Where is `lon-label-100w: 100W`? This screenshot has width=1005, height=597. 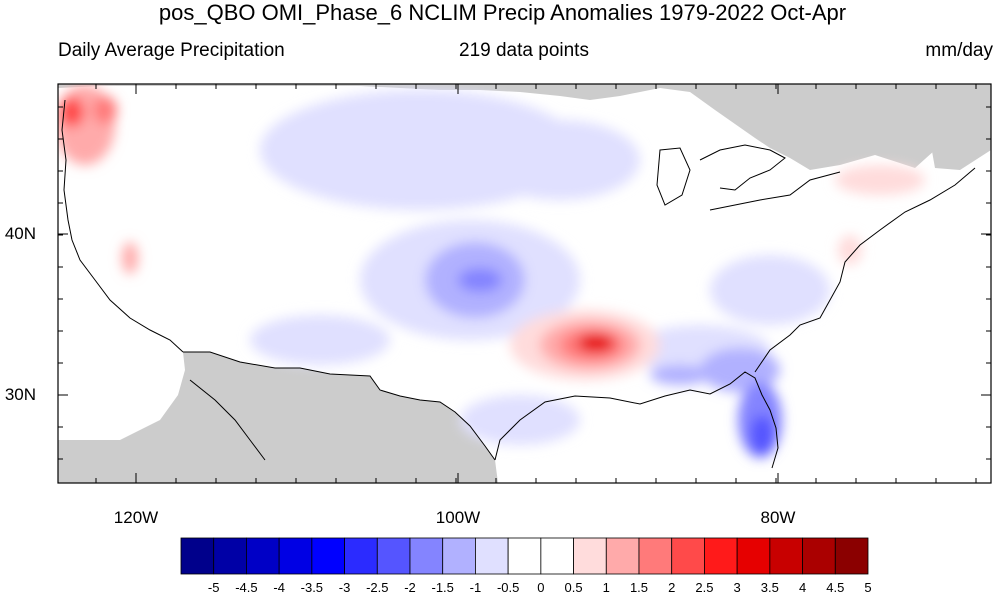
lon-label-100w: 100W is located at coordinates (458, 517).